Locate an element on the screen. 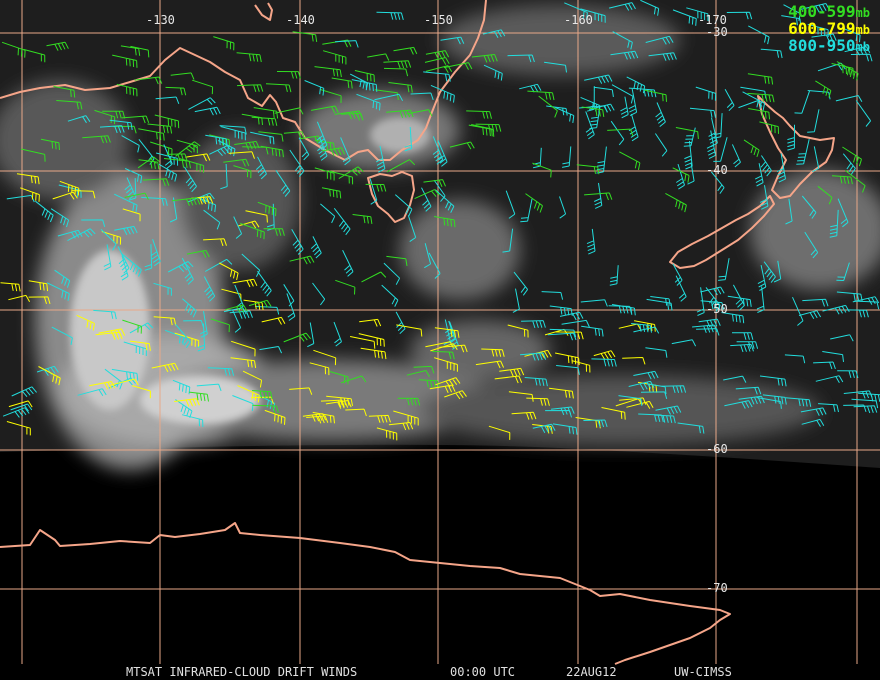 The image size is (880, 680). lon-label-160: -160 is located at coordinates (578, 20).